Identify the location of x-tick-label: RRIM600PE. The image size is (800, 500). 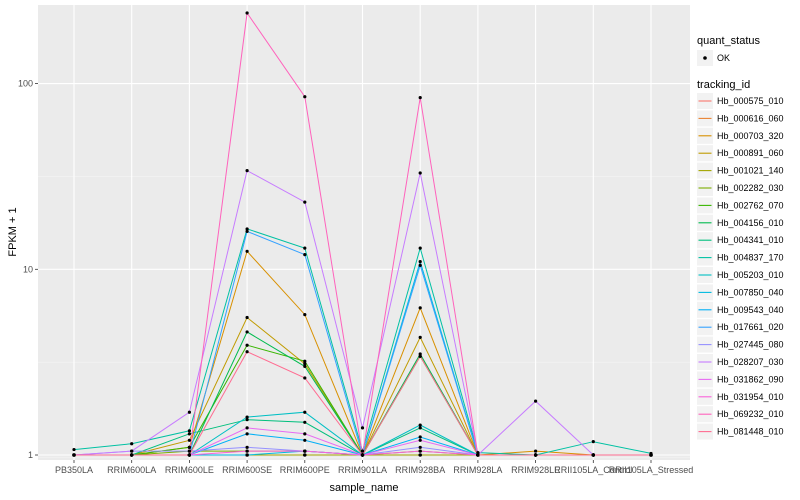
(305, 470).